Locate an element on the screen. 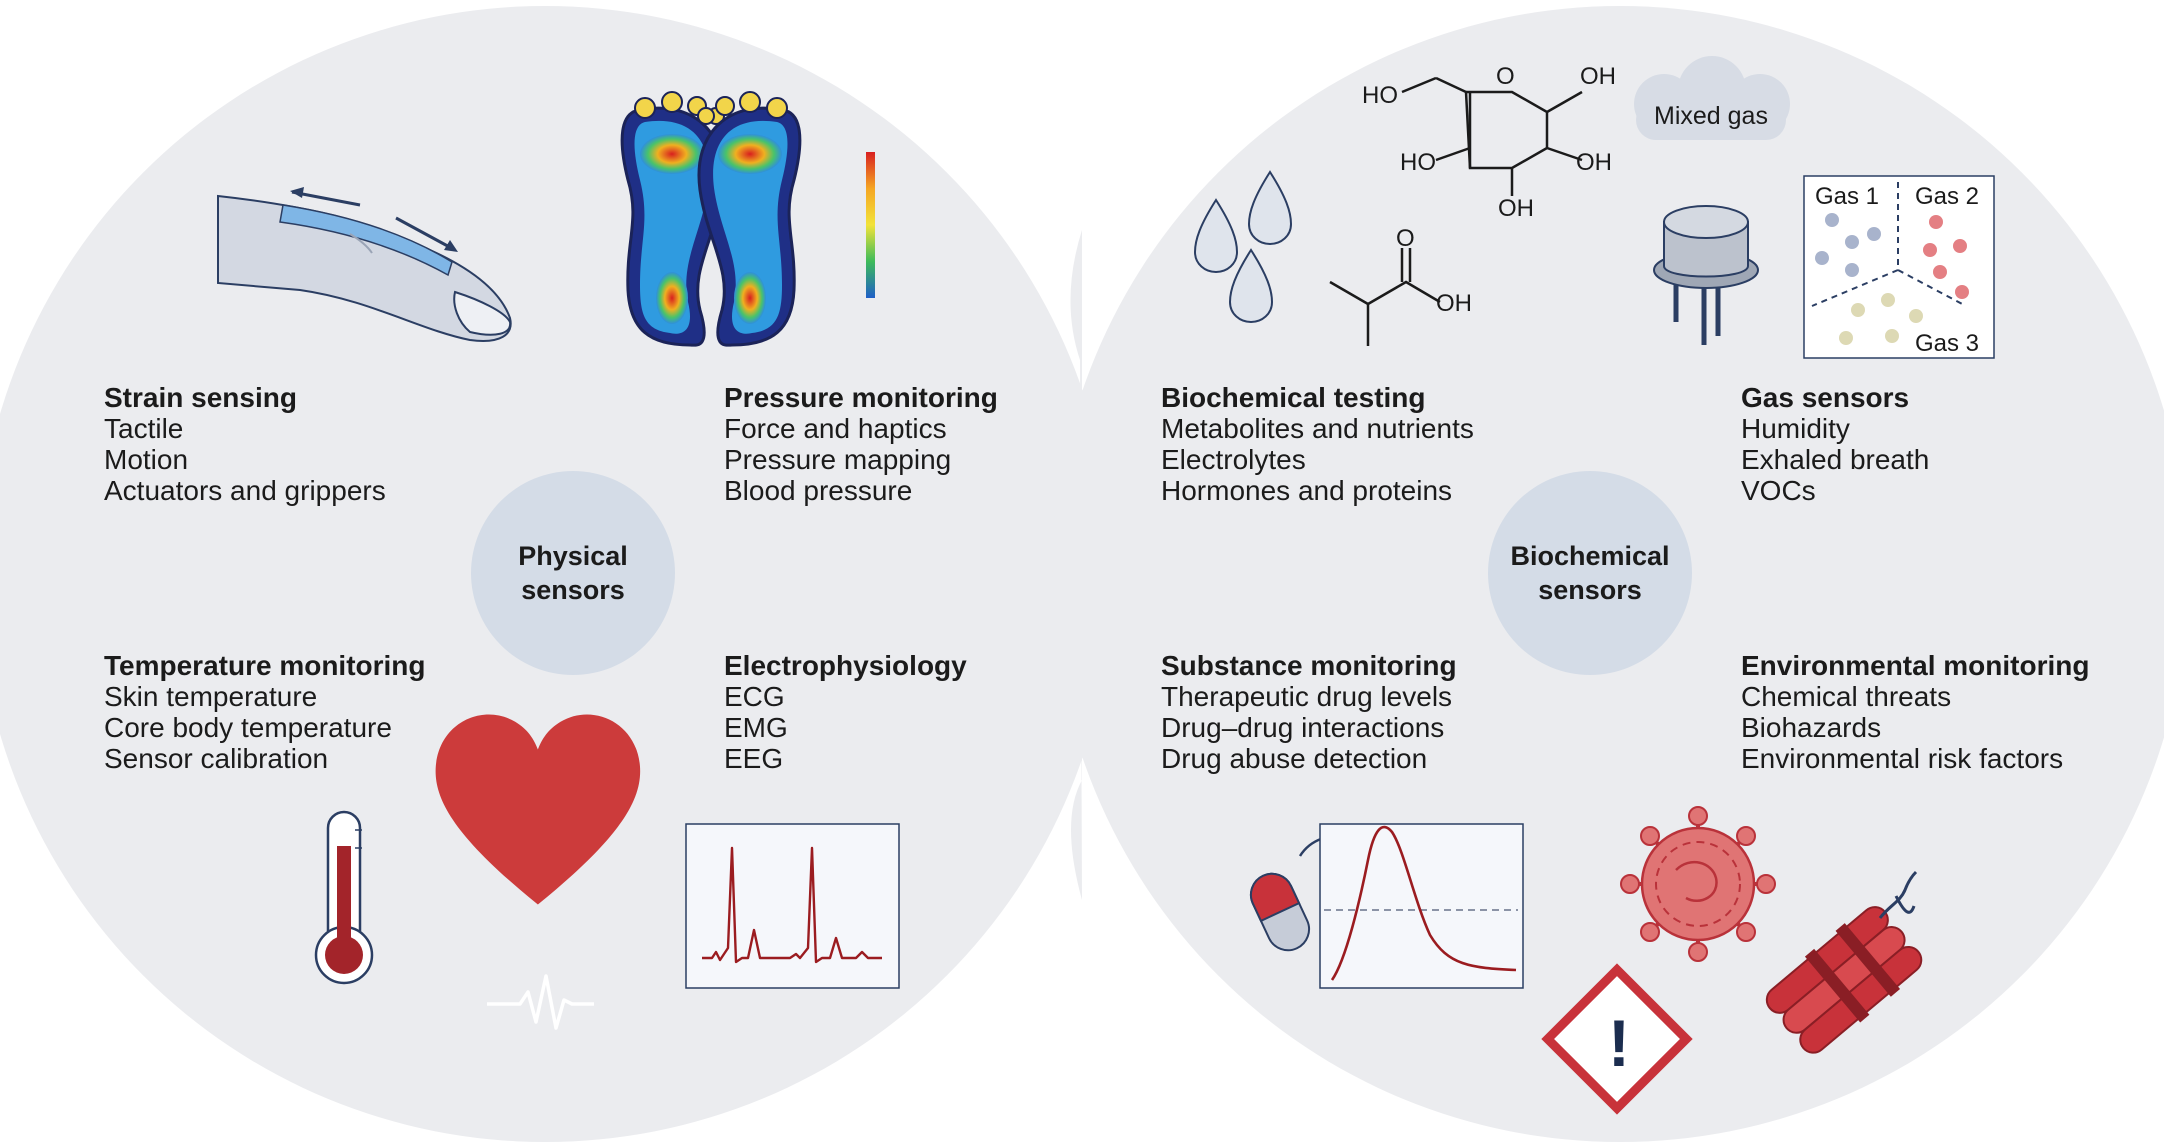  glucose-ho: HO is located at coordinates (1418, 162).